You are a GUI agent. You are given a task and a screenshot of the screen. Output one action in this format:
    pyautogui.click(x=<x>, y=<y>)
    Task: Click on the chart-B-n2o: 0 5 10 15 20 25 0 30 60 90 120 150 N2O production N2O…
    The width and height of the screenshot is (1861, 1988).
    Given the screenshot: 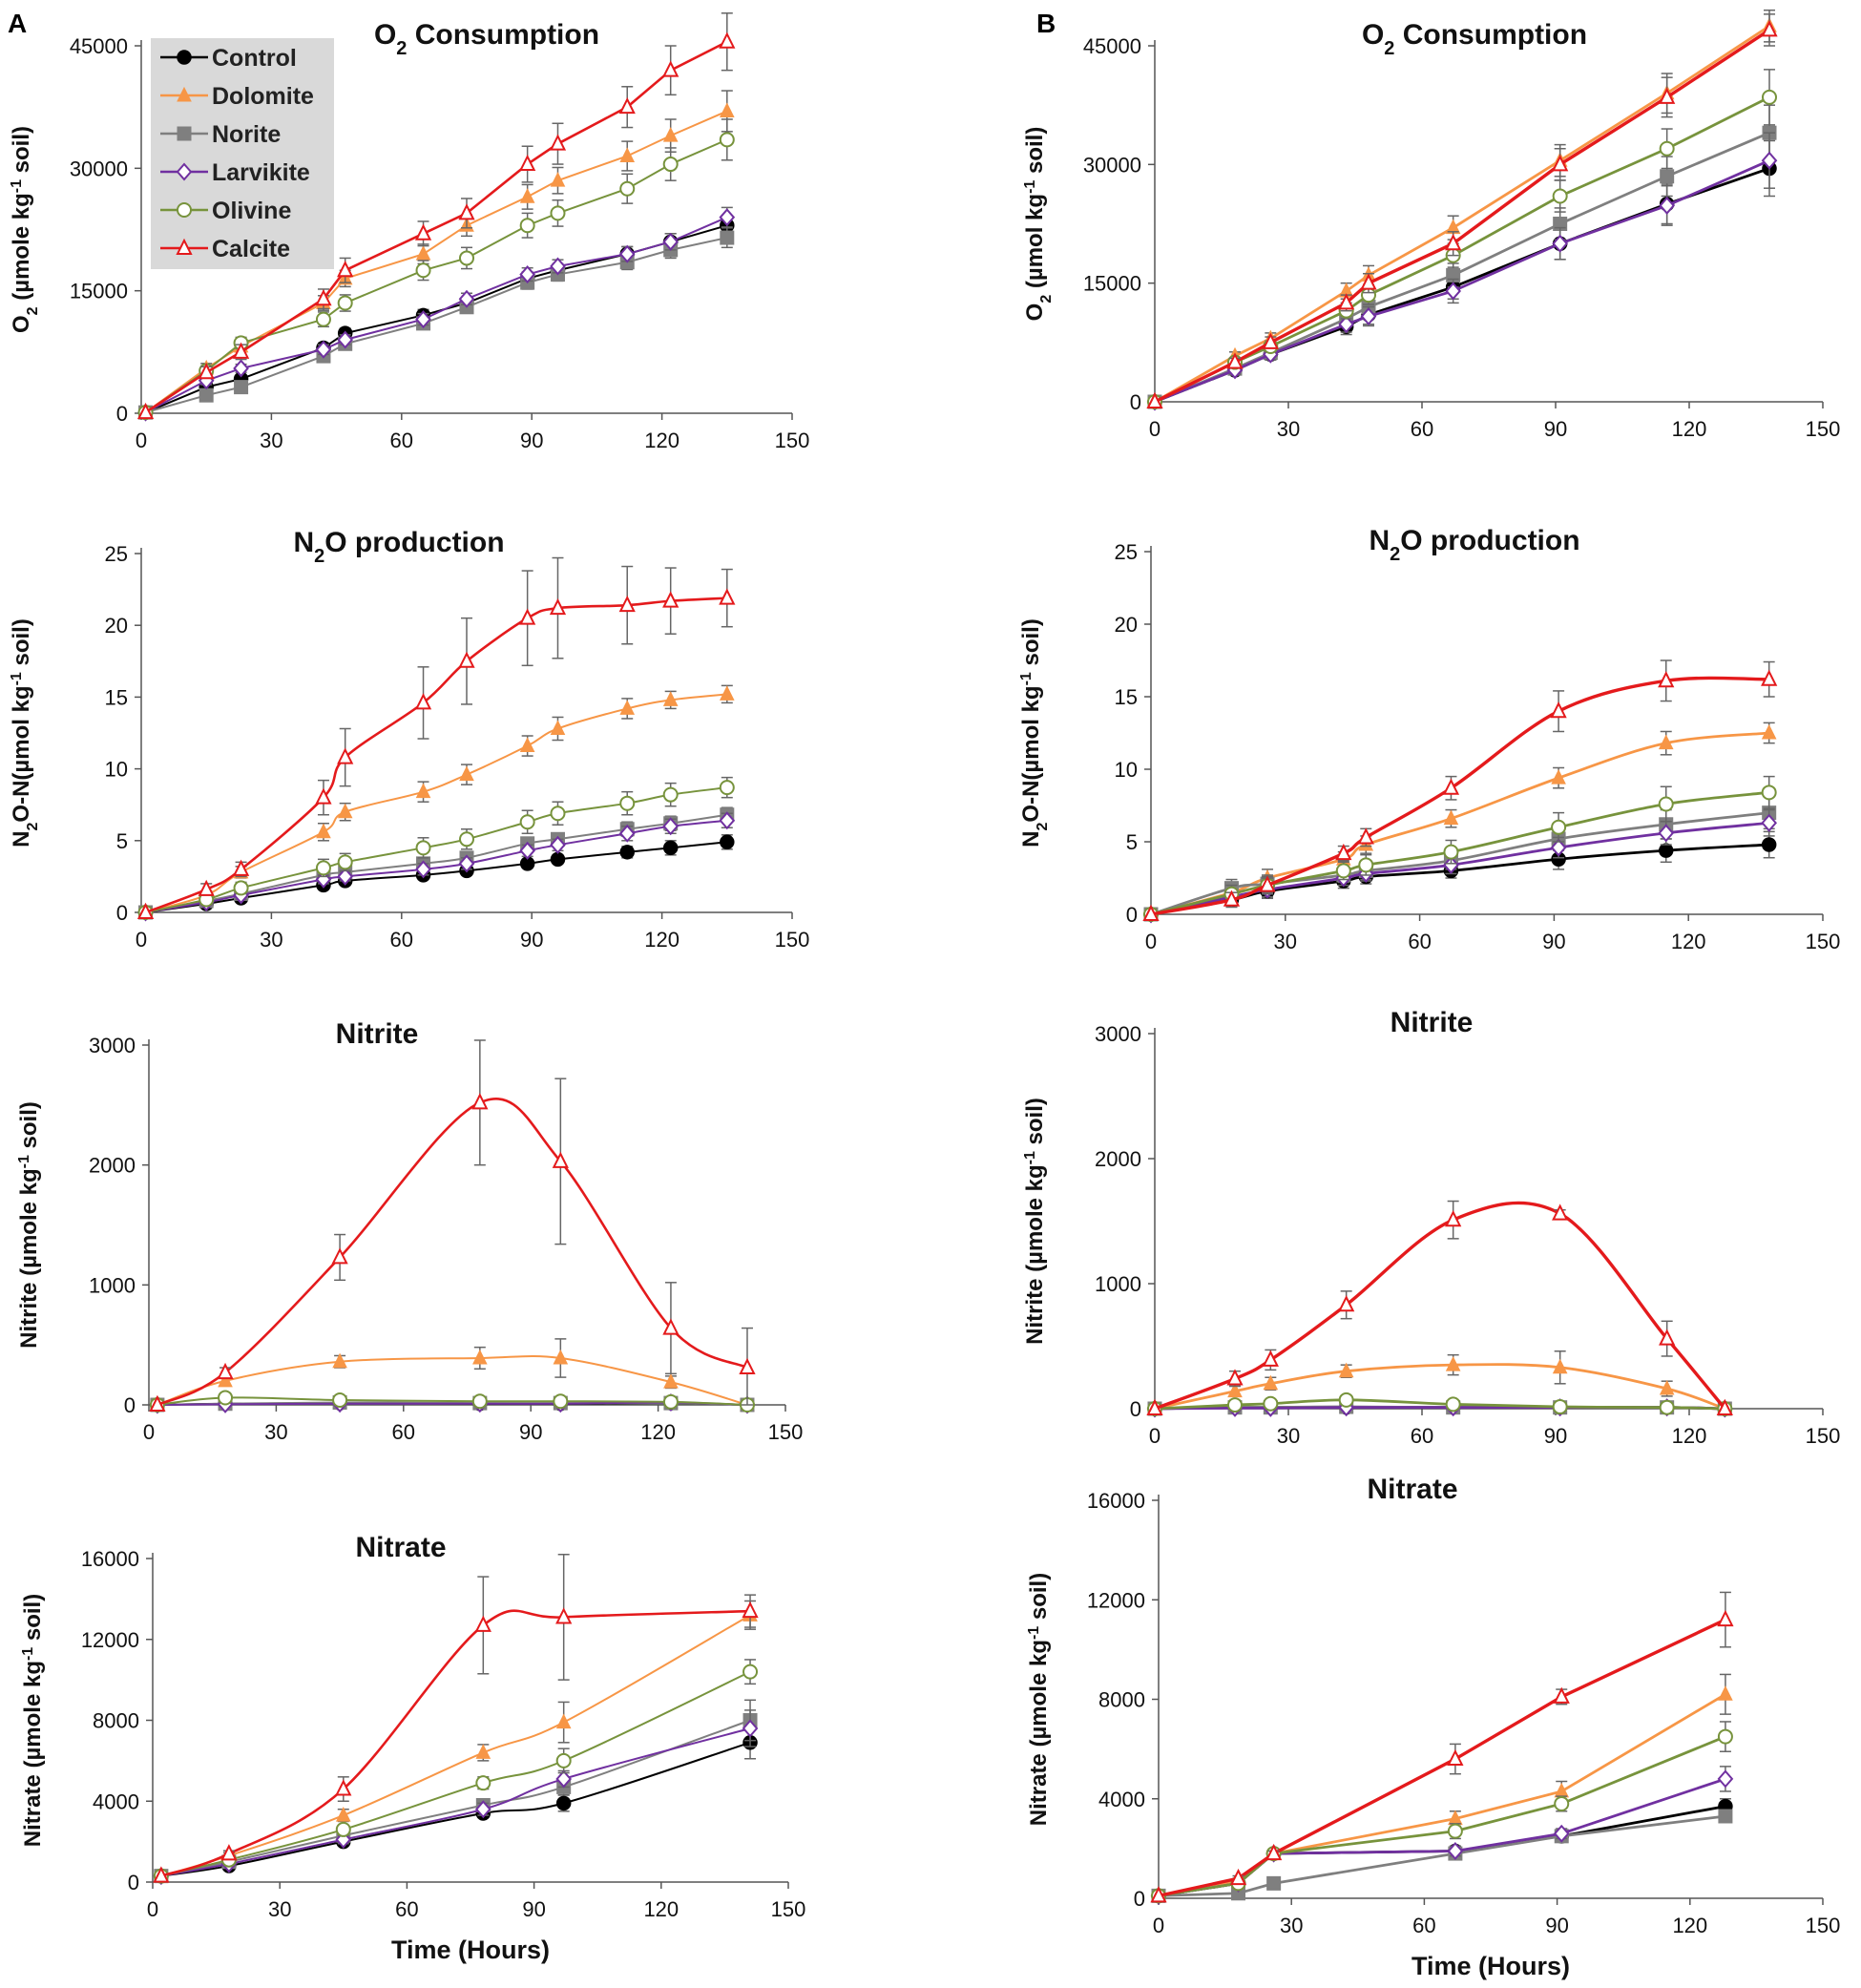 What is the action you would take?
    pyautogui.click(x=1429, y=739)
    